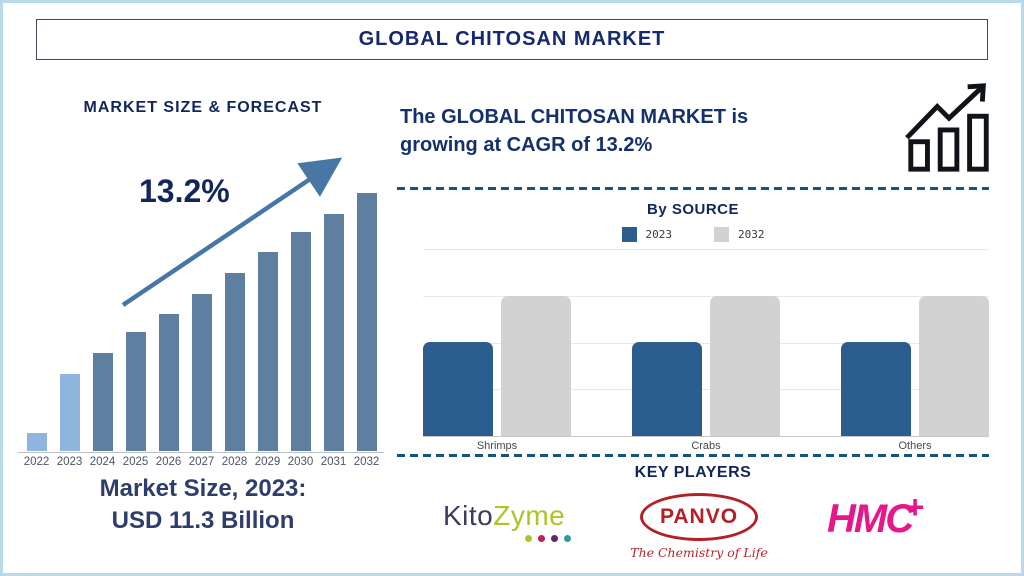  What do you see at coordinates (914, 507) in the screenshot?
I see `hmc-plus-mark: +` at bounding box center [914, 507].